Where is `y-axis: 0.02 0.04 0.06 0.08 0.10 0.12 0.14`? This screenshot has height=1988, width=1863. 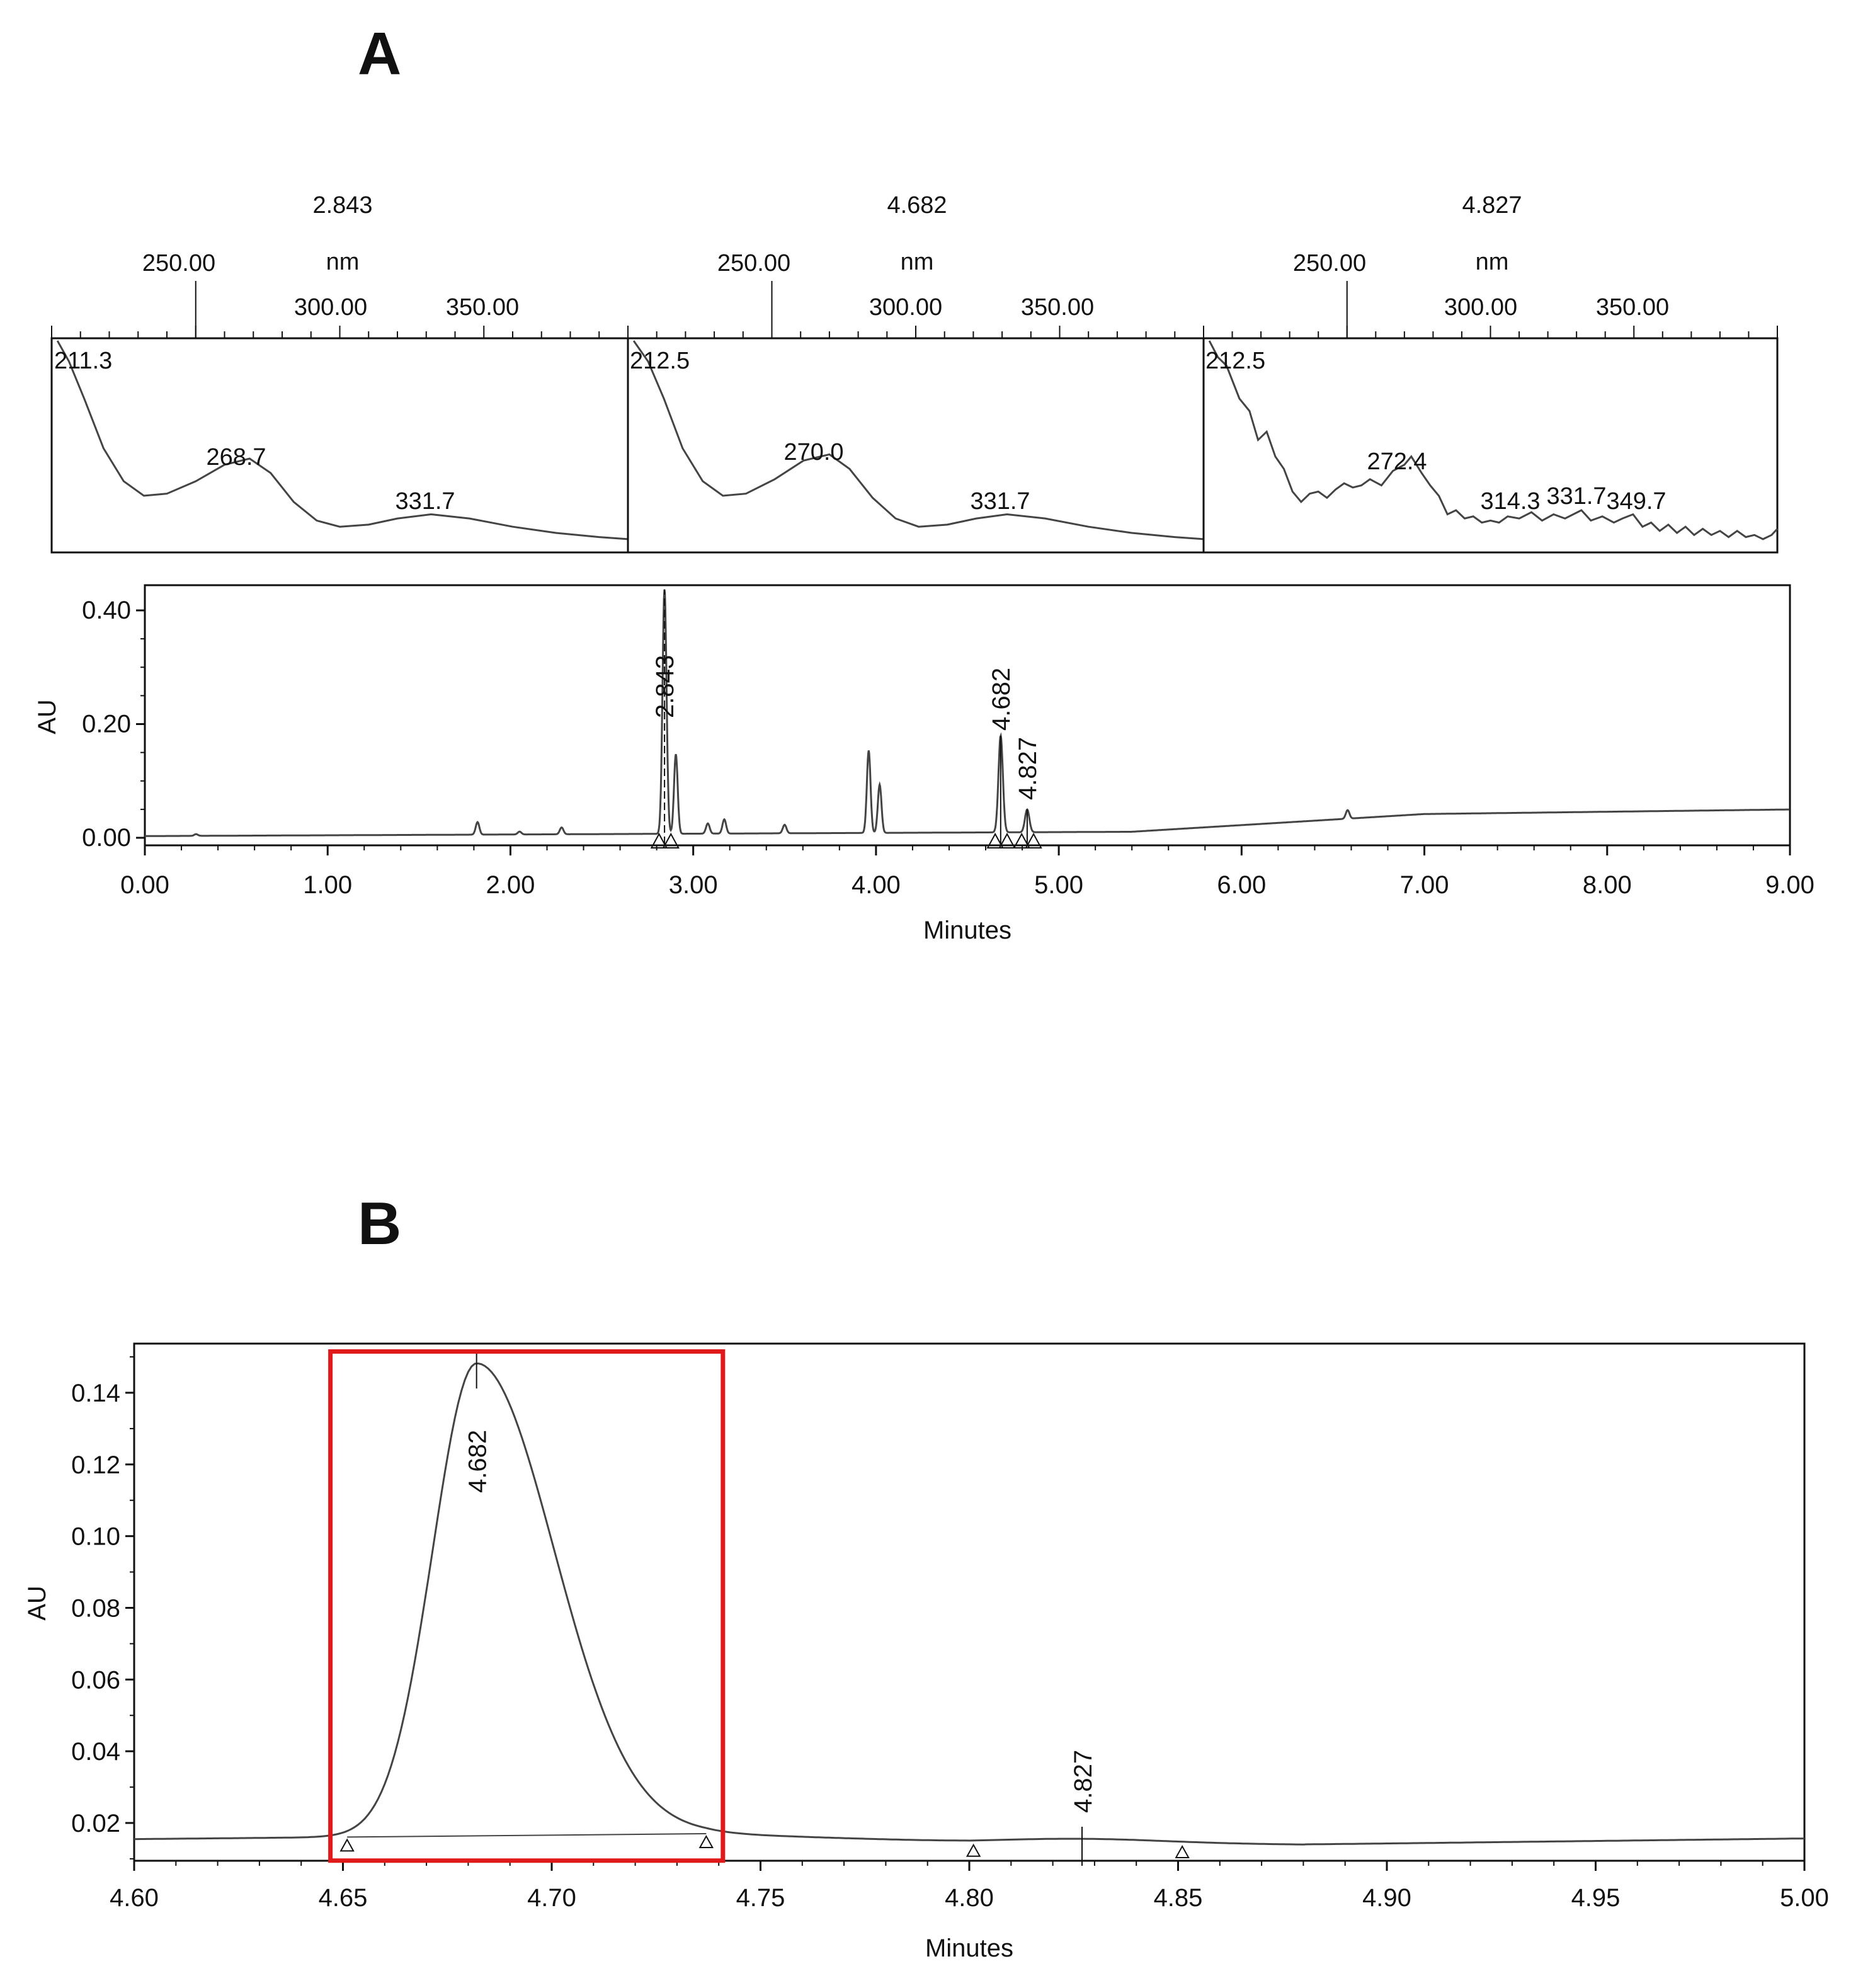 y-axis: 0.02 0.04 0.06 0.08 0.10 0.12 0.14 is located at coordinates (102, 1608).